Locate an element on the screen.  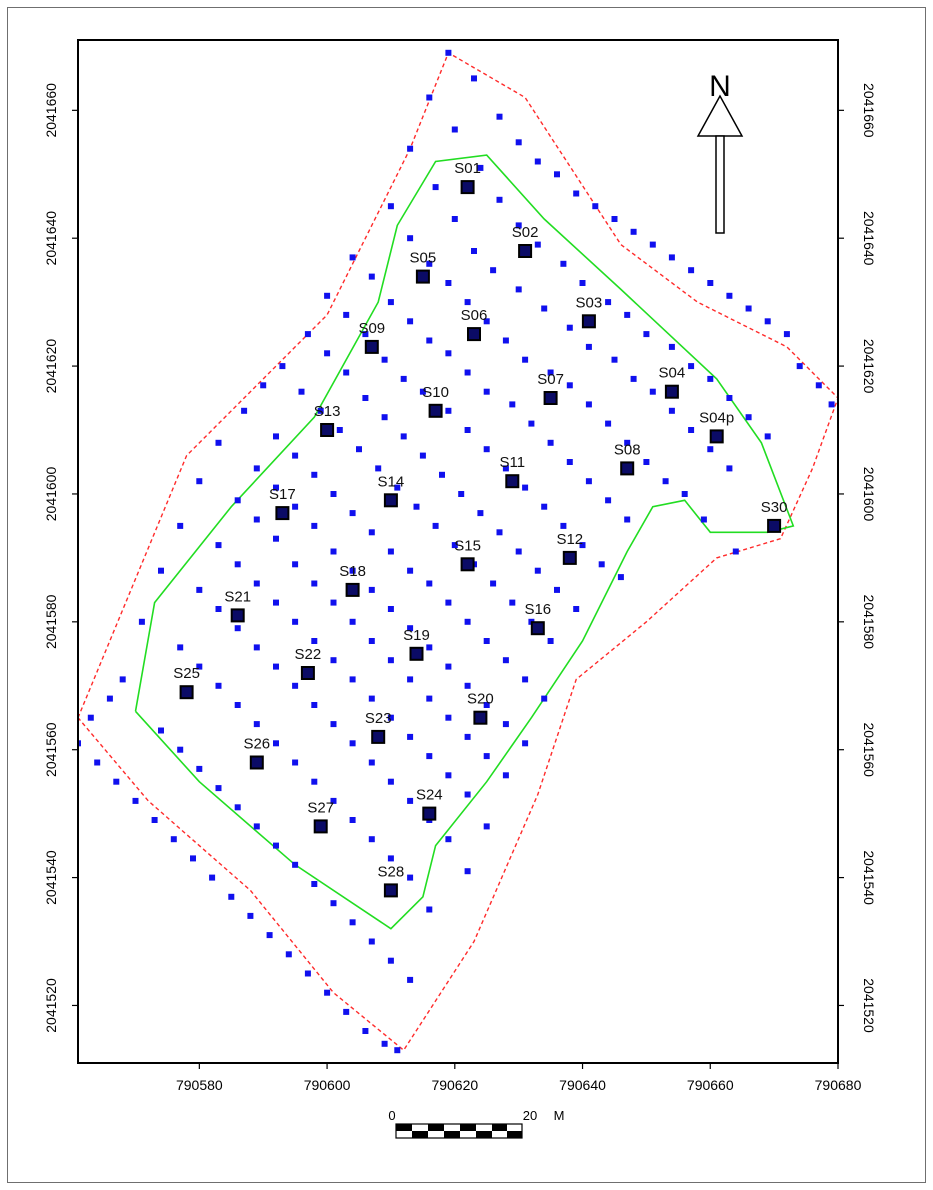
station-label: S18 is located at coordinates (352, 571).